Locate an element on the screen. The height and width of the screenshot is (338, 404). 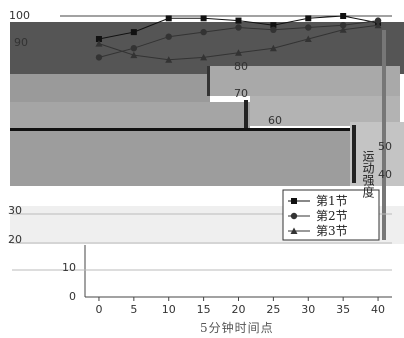
y-tick-label: 10 is located at coordinates (69, 267).